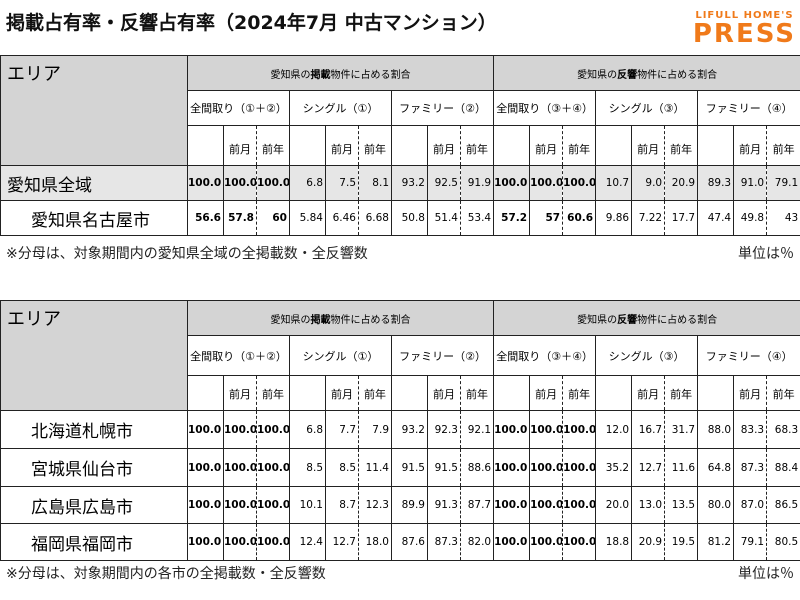 This screenshot has width=800, height=600. Describe the element at coordinates (477, 542) in the screenshot. I see `value-cell: 82.0` at that location.